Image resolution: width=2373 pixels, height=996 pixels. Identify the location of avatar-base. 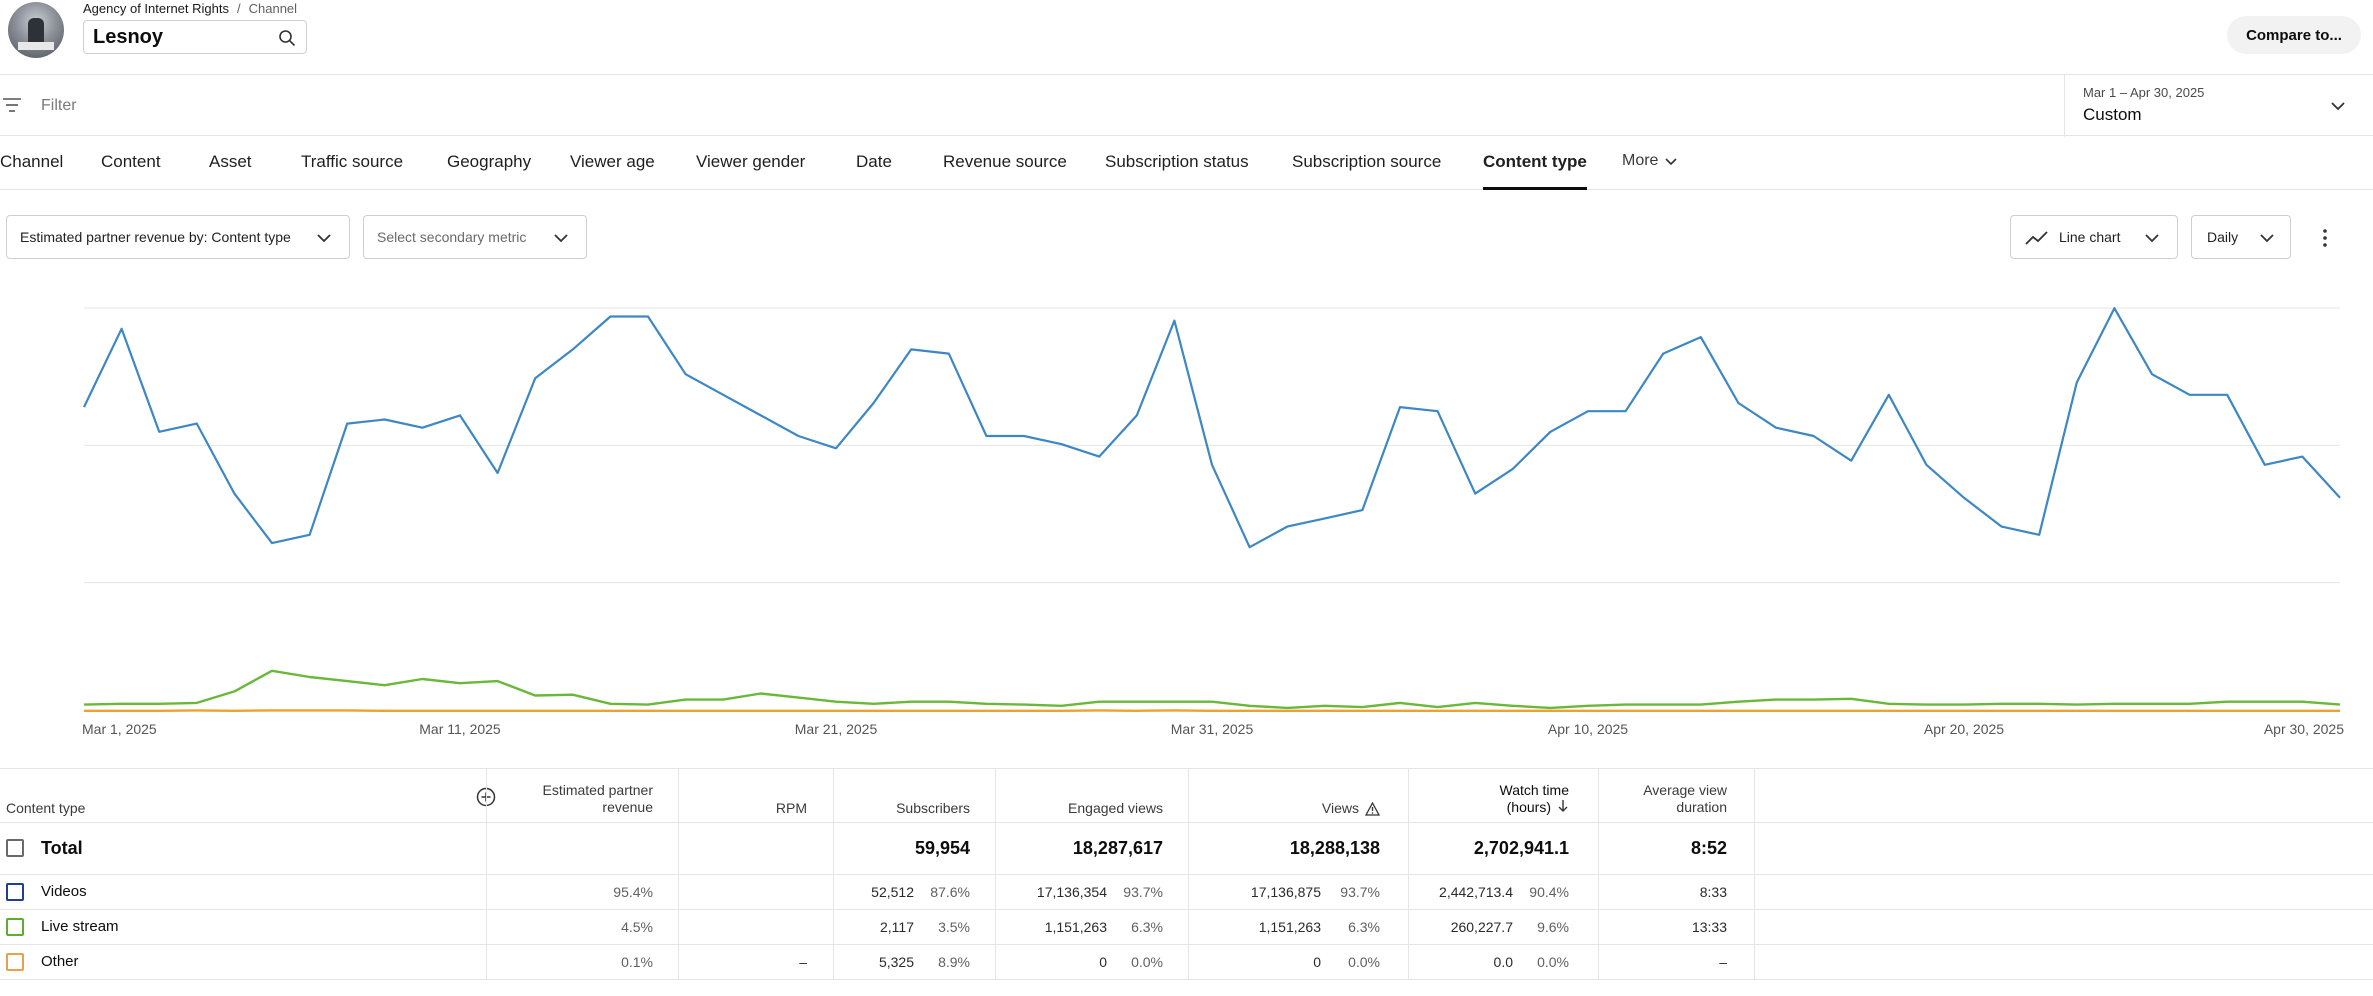
(36, 46).